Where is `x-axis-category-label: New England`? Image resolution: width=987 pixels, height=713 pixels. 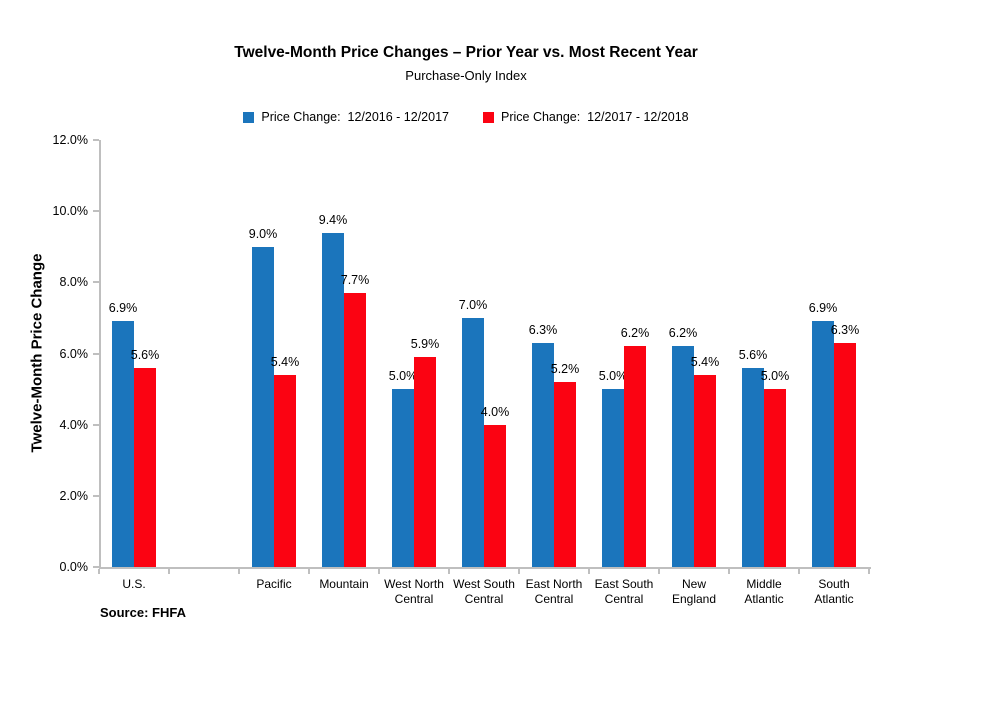 x-axis-category-label: New England is located at coordinates (694, 591).